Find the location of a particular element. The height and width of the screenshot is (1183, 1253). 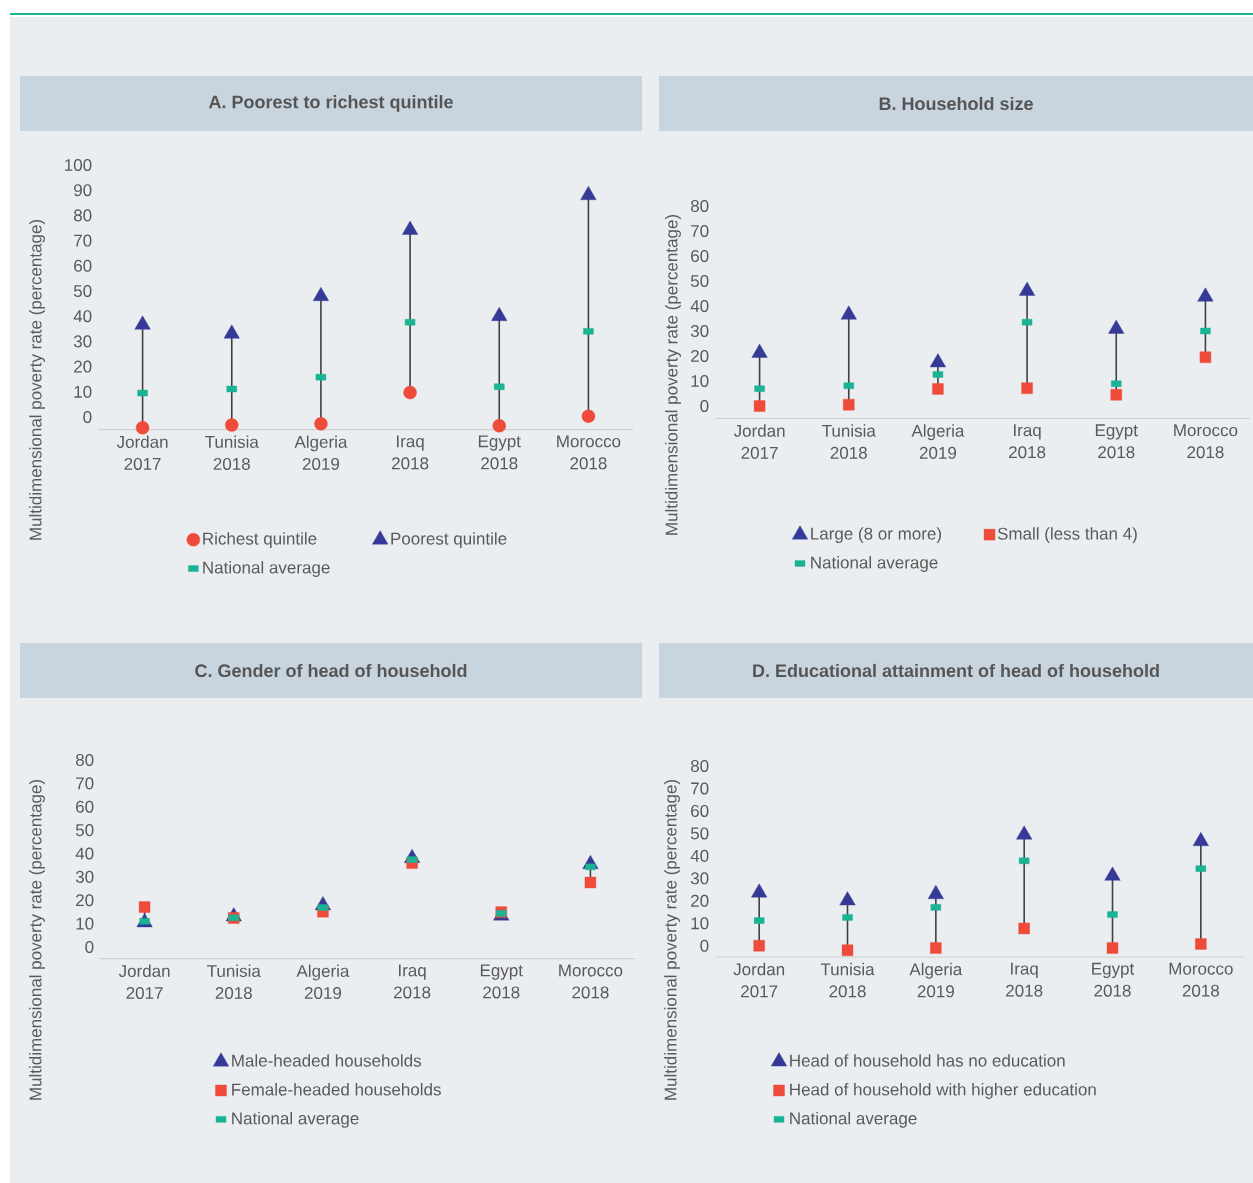

legend-label: Male-headed households is located at coordinates (327, 1060).